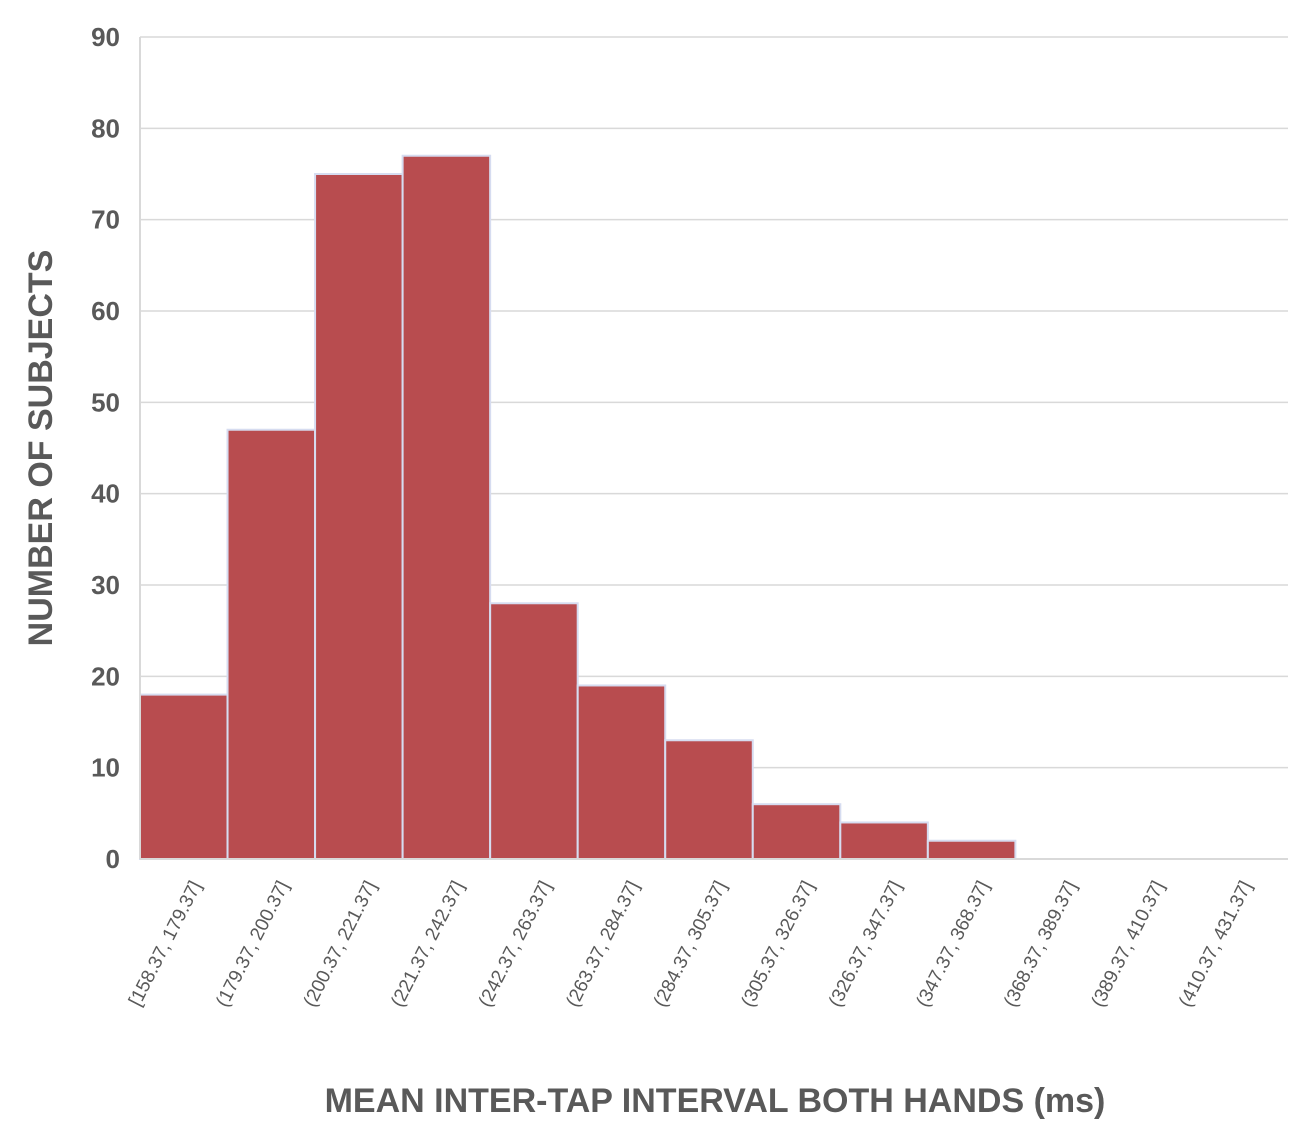 The image size is (1300, 1138). What do you see at coordinates (778, 944) in the screenshot?
I see `x-tick-label: (305.37, 326.37]` at bounding box center [778, 944].